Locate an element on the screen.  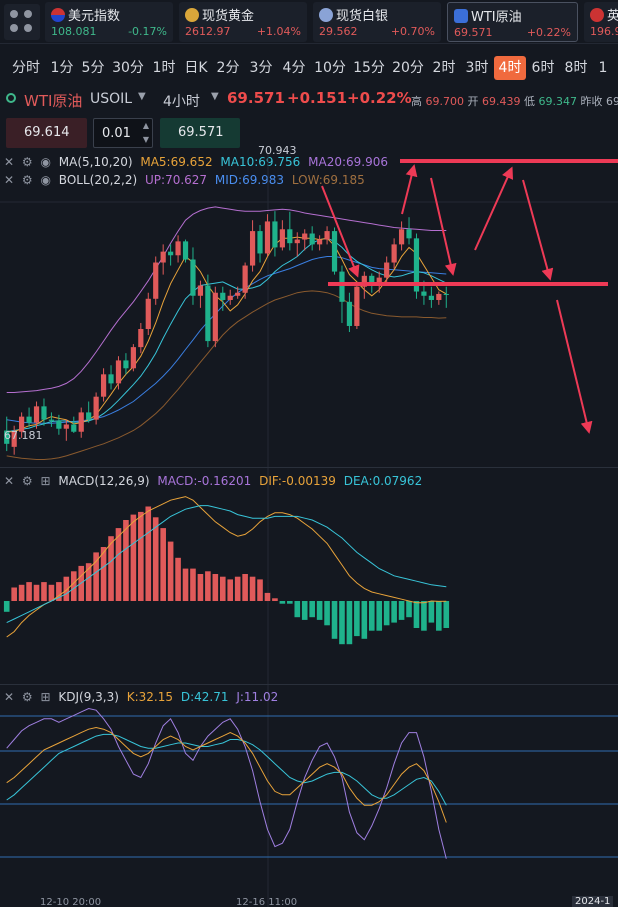
ticker-price: 29.562 is located at coordinates (338, 31).